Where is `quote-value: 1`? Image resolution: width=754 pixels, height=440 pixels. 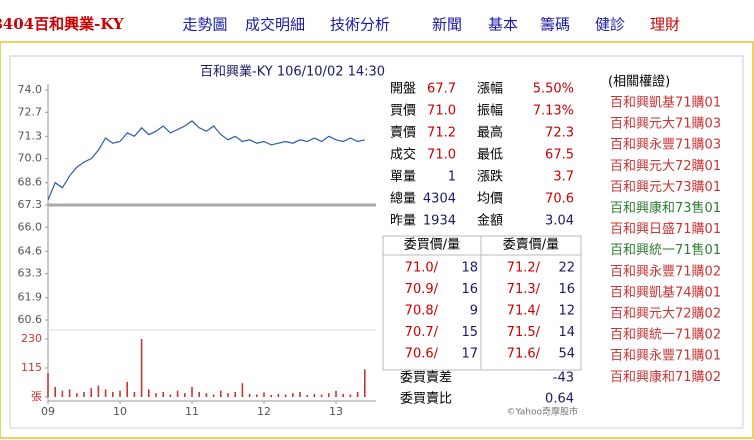 quote-value: 1 is located at coordinates (452, 177).